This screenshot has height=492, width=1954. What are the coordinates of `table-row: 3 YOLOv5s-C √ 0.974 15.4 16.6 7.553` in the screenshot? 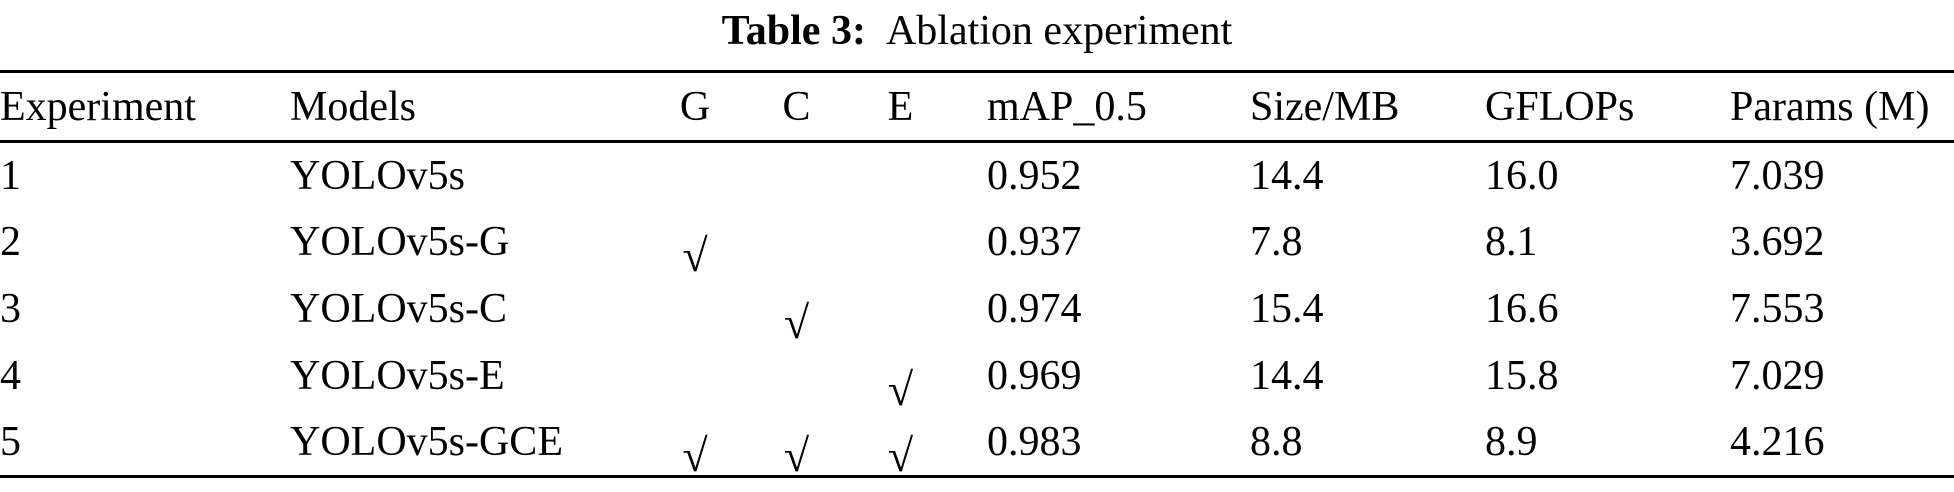 It's located at (977, 312).